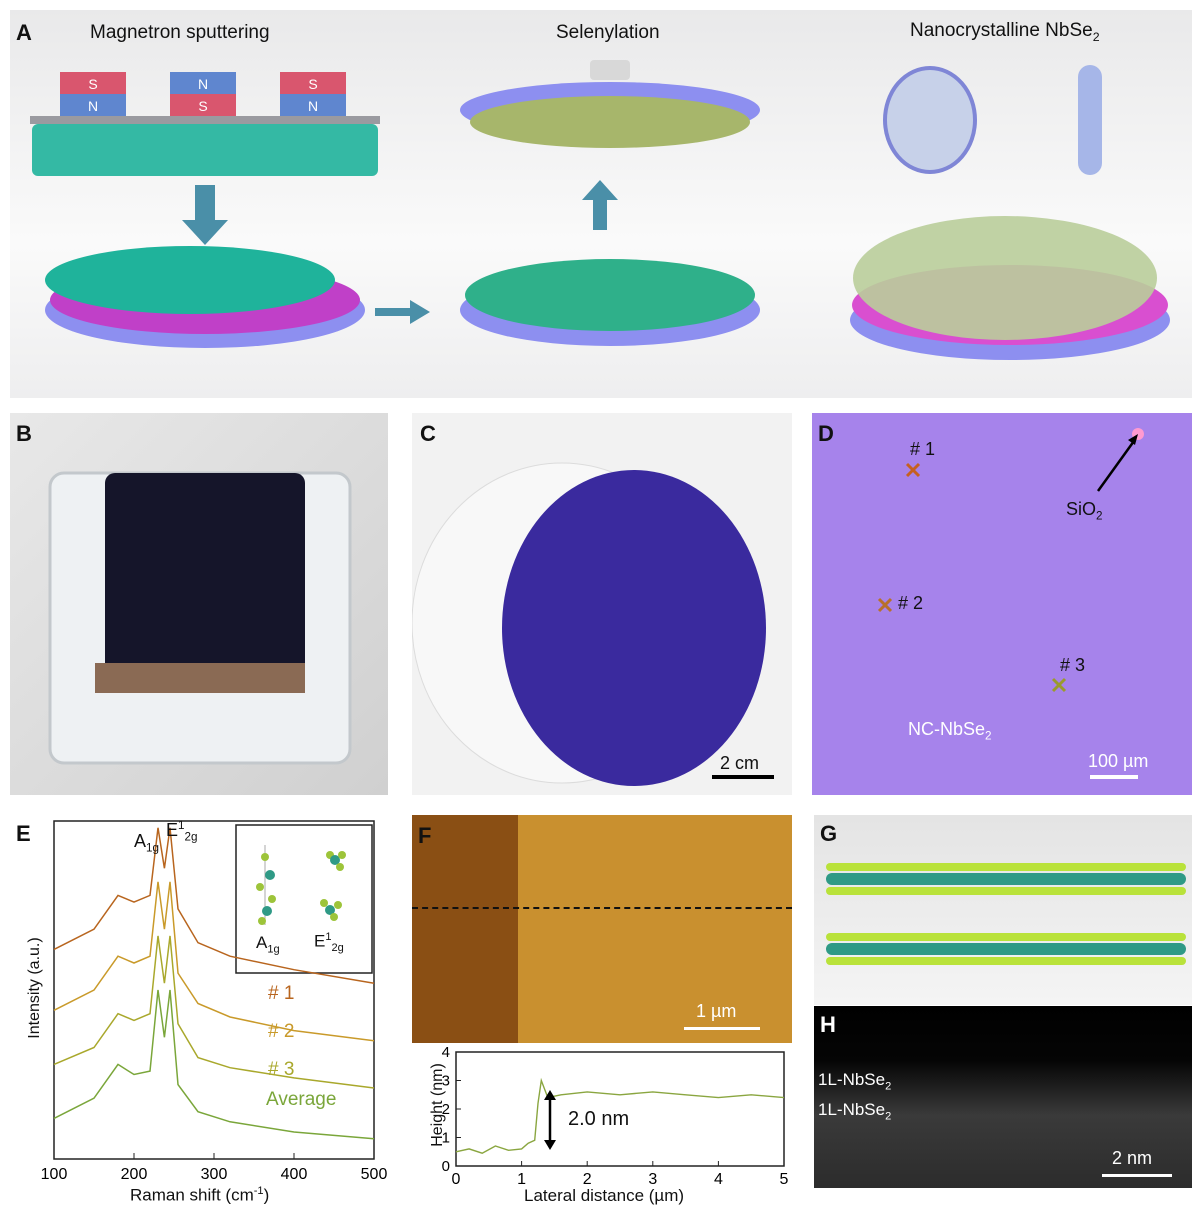  I want to click on profile-y-tick-label: 3, so click(446, 1081).